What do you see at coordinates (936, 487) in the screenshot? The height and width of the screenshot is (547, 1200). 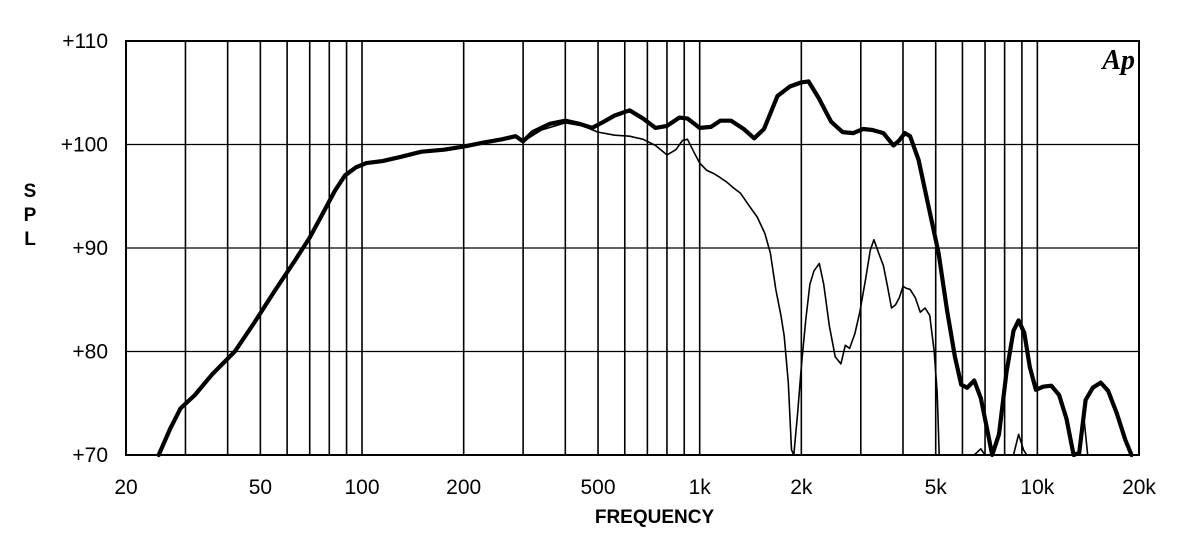 I see `x-tick-label: 5k` at bounding box center [936, 487].